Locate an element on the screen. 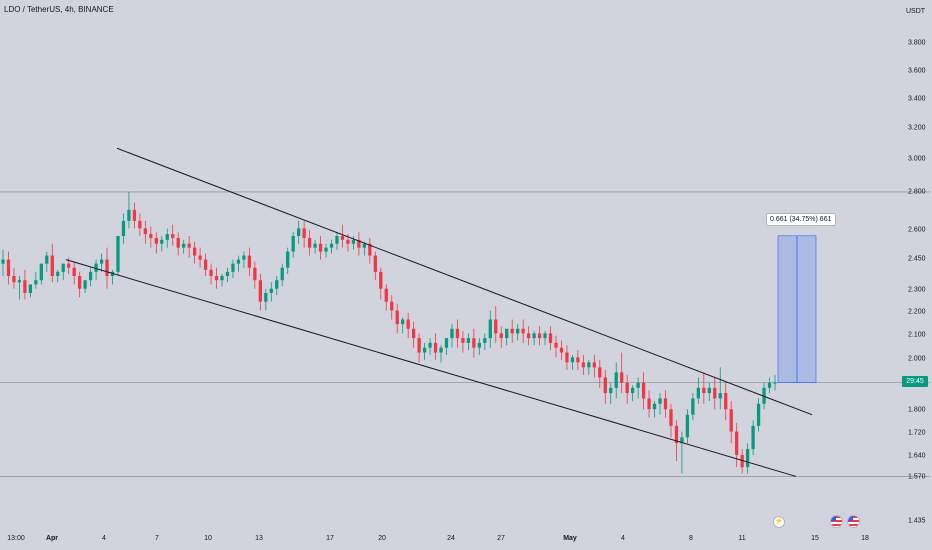 Image resolution: width=932 pixels, height=550 pixels. x-tick-label: 15 is located at coordinates (815, 538).